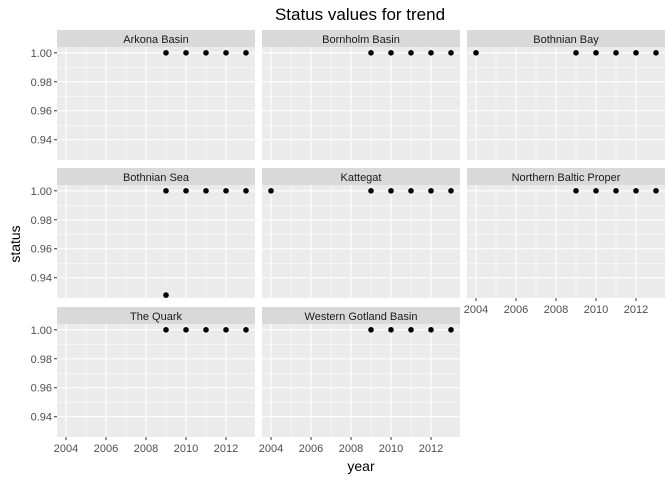  Describe the element at coordinates (15, 243) in the screenshot. I see `y-axis-title: status` at that location.